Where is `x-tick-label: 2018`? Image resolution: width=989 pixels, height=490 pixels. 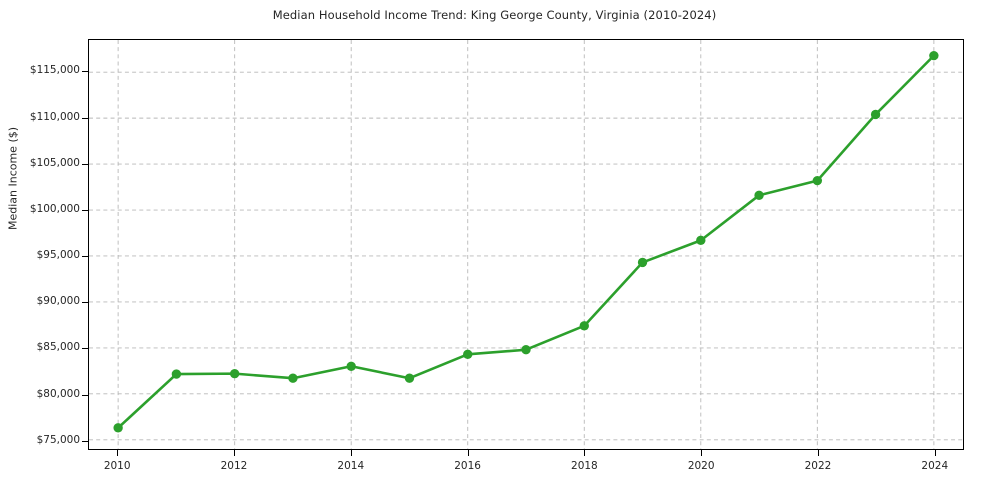
x-tick-label: 2018 is located at coordinates (584, 466).